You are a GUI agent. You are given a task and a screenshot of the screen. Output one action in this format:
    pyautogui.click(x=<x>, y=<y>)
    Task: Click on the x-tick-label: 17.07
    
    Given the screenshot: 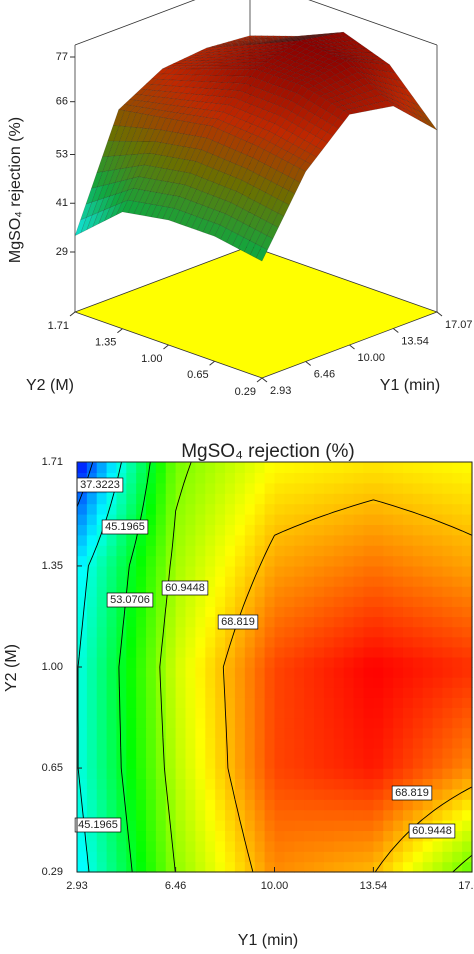 What is the action you would take?
    pyautogui.click(x=466, y=886)
    